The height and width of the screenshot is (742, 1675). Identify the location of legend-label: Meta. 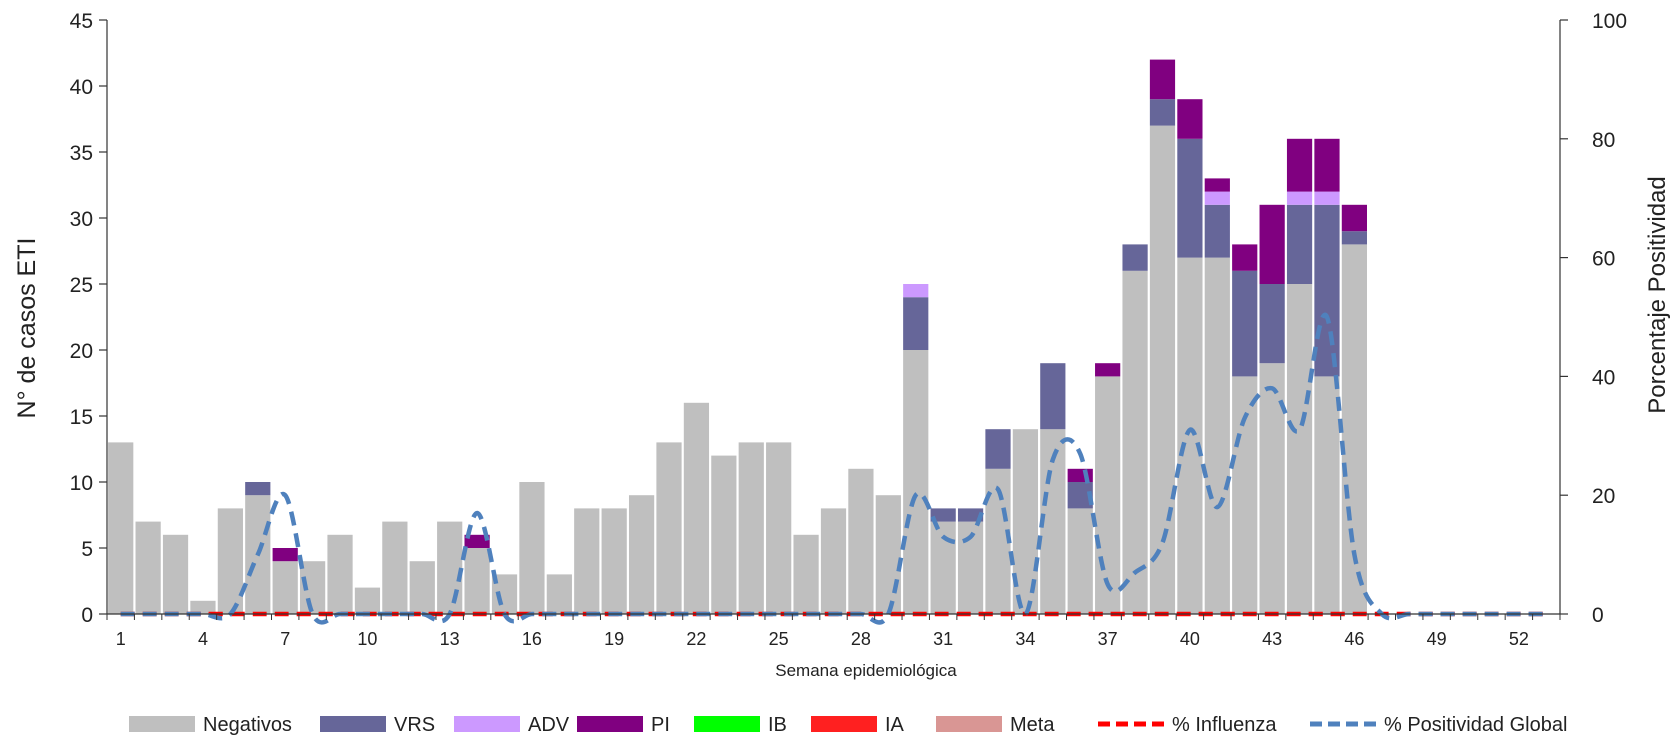
(1032, 725).